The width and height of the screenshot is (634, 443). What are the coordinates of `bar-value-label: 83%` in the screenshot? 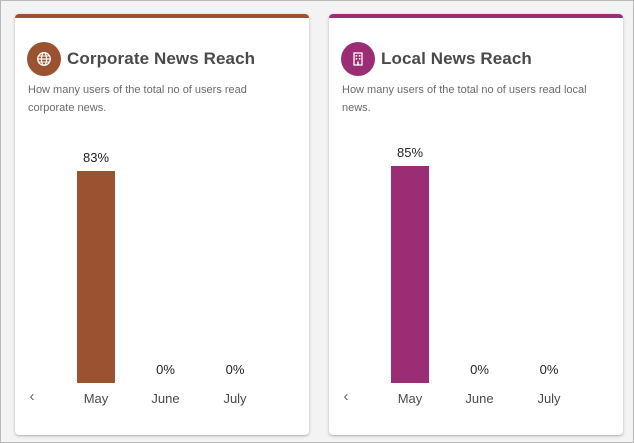 It's located at (96, 158).